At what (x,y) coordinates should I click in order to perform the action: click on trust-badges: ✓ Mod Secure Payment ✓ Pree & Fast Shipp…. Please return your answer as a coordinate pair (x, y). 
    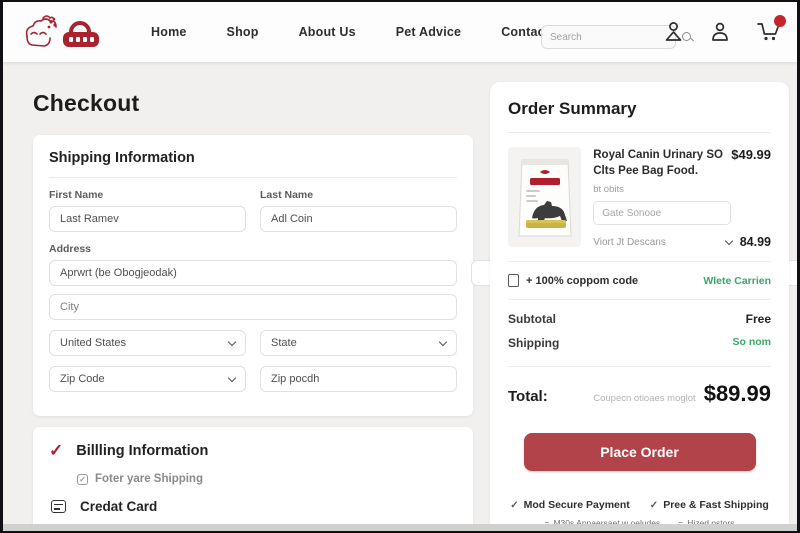
    Looking at the image, I should click on (639, 505).